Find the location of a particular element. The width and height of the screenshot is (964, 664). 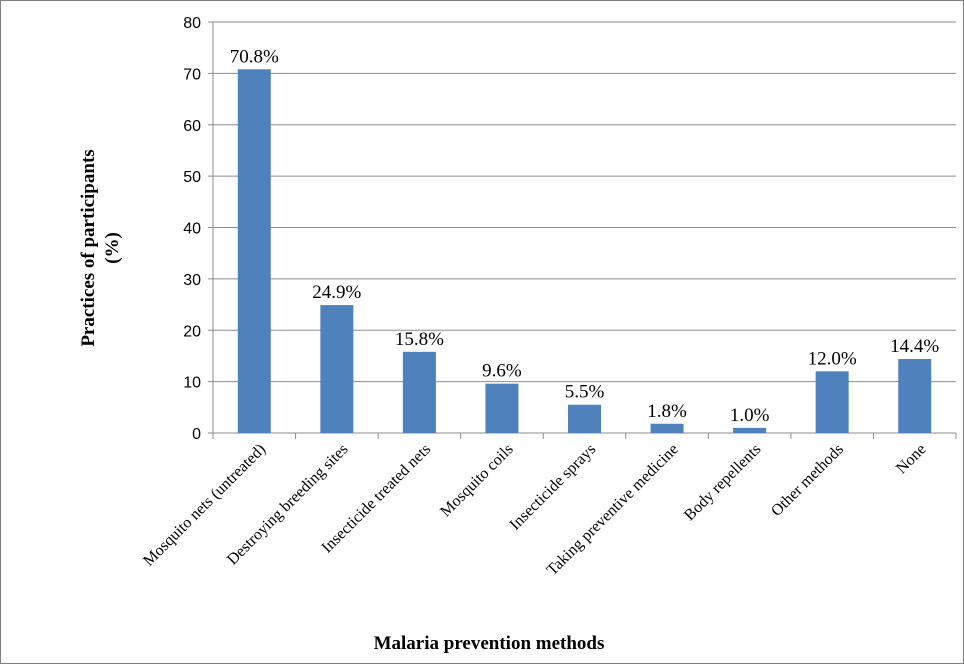

y-tick-label: 30 is located at coordinates (192, 280).